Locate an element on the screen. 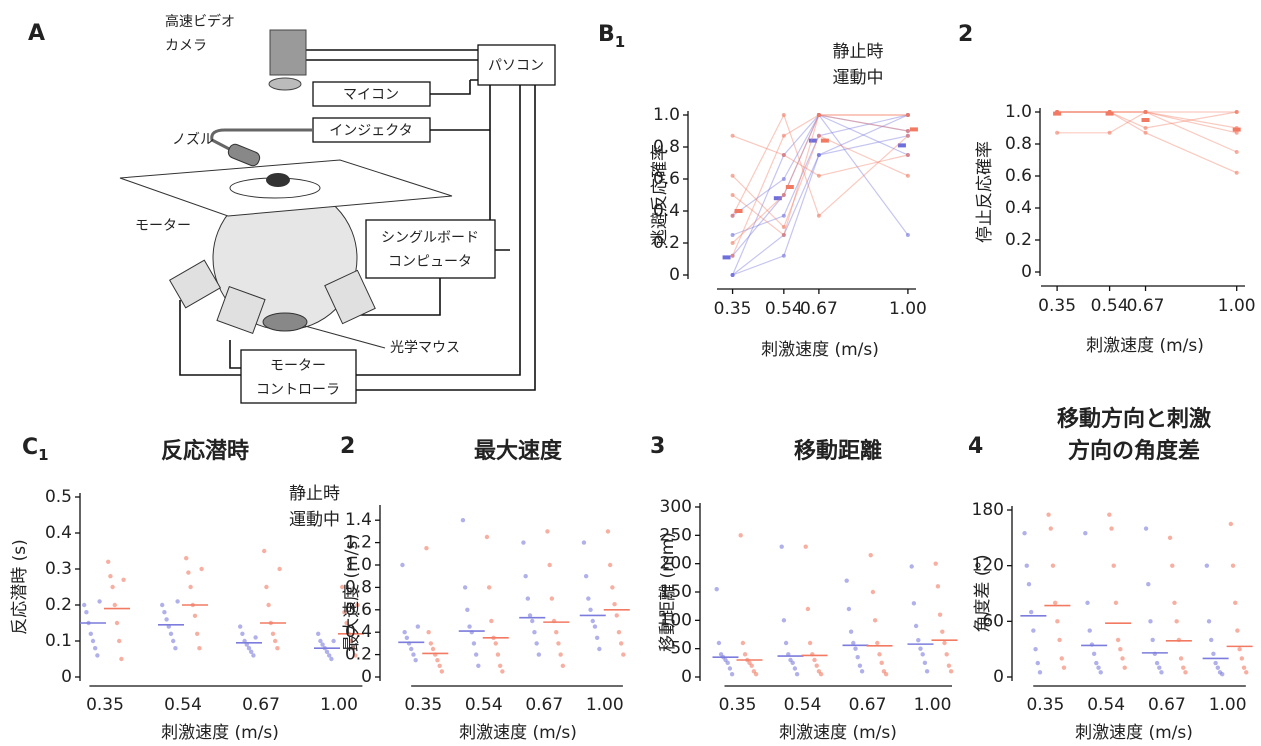 Image resolution: width=1261 pixels, height=746 pixels. y-tick-label: 0.6 is located at coordinates (358, 610).